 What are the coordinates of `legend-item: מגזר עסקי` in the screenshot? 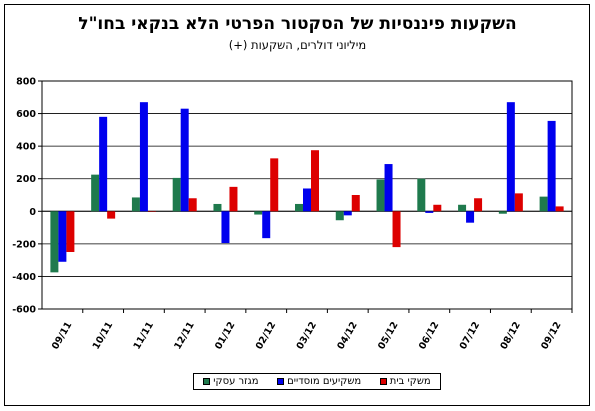 It's located at (231, 381).